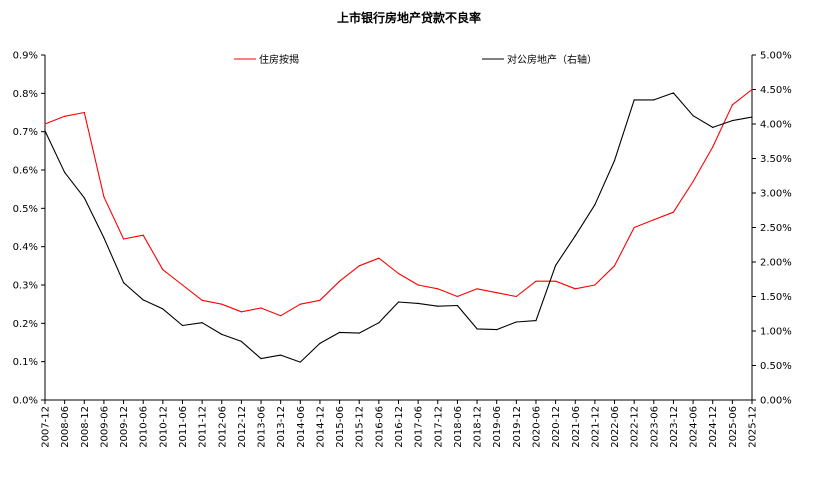 This screenshot has height=477, width=819. What do you see at coordinates (25, 401) in the screenshot?
I see `y-left-tick-label: 0.0%` at bounding box center [25, 401].